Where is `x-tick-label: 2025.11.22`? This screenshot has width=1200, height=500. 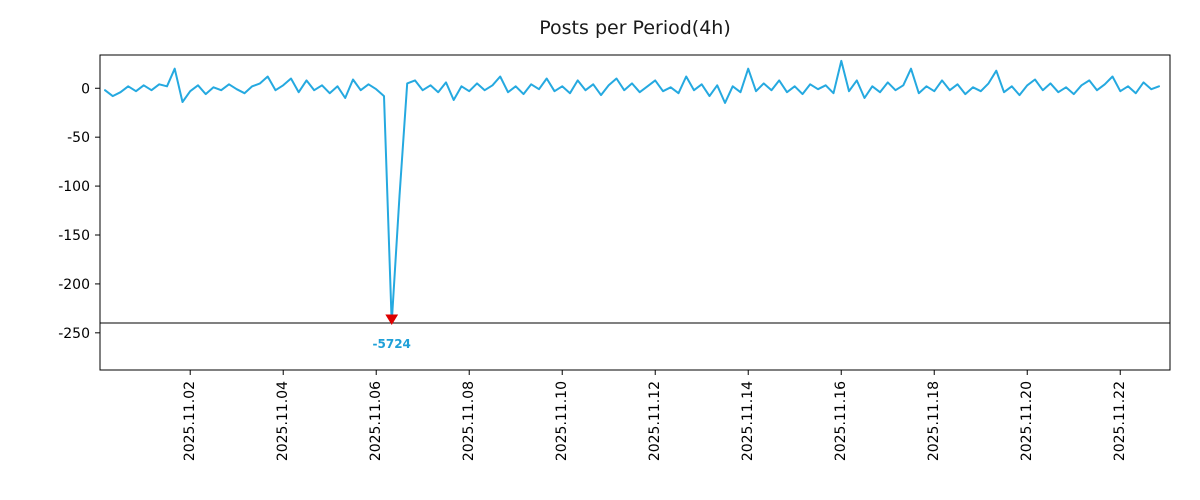 x-tick-label: 2025.11.22 is located at coordinates (1120, 421).